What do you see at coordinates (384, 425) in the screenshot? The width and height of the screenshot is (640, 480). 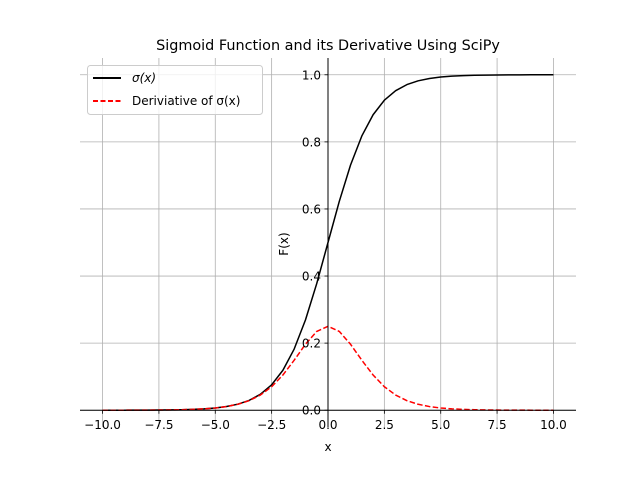 I see `x-tick-label: 2.5` at bounding box center [384, 425].